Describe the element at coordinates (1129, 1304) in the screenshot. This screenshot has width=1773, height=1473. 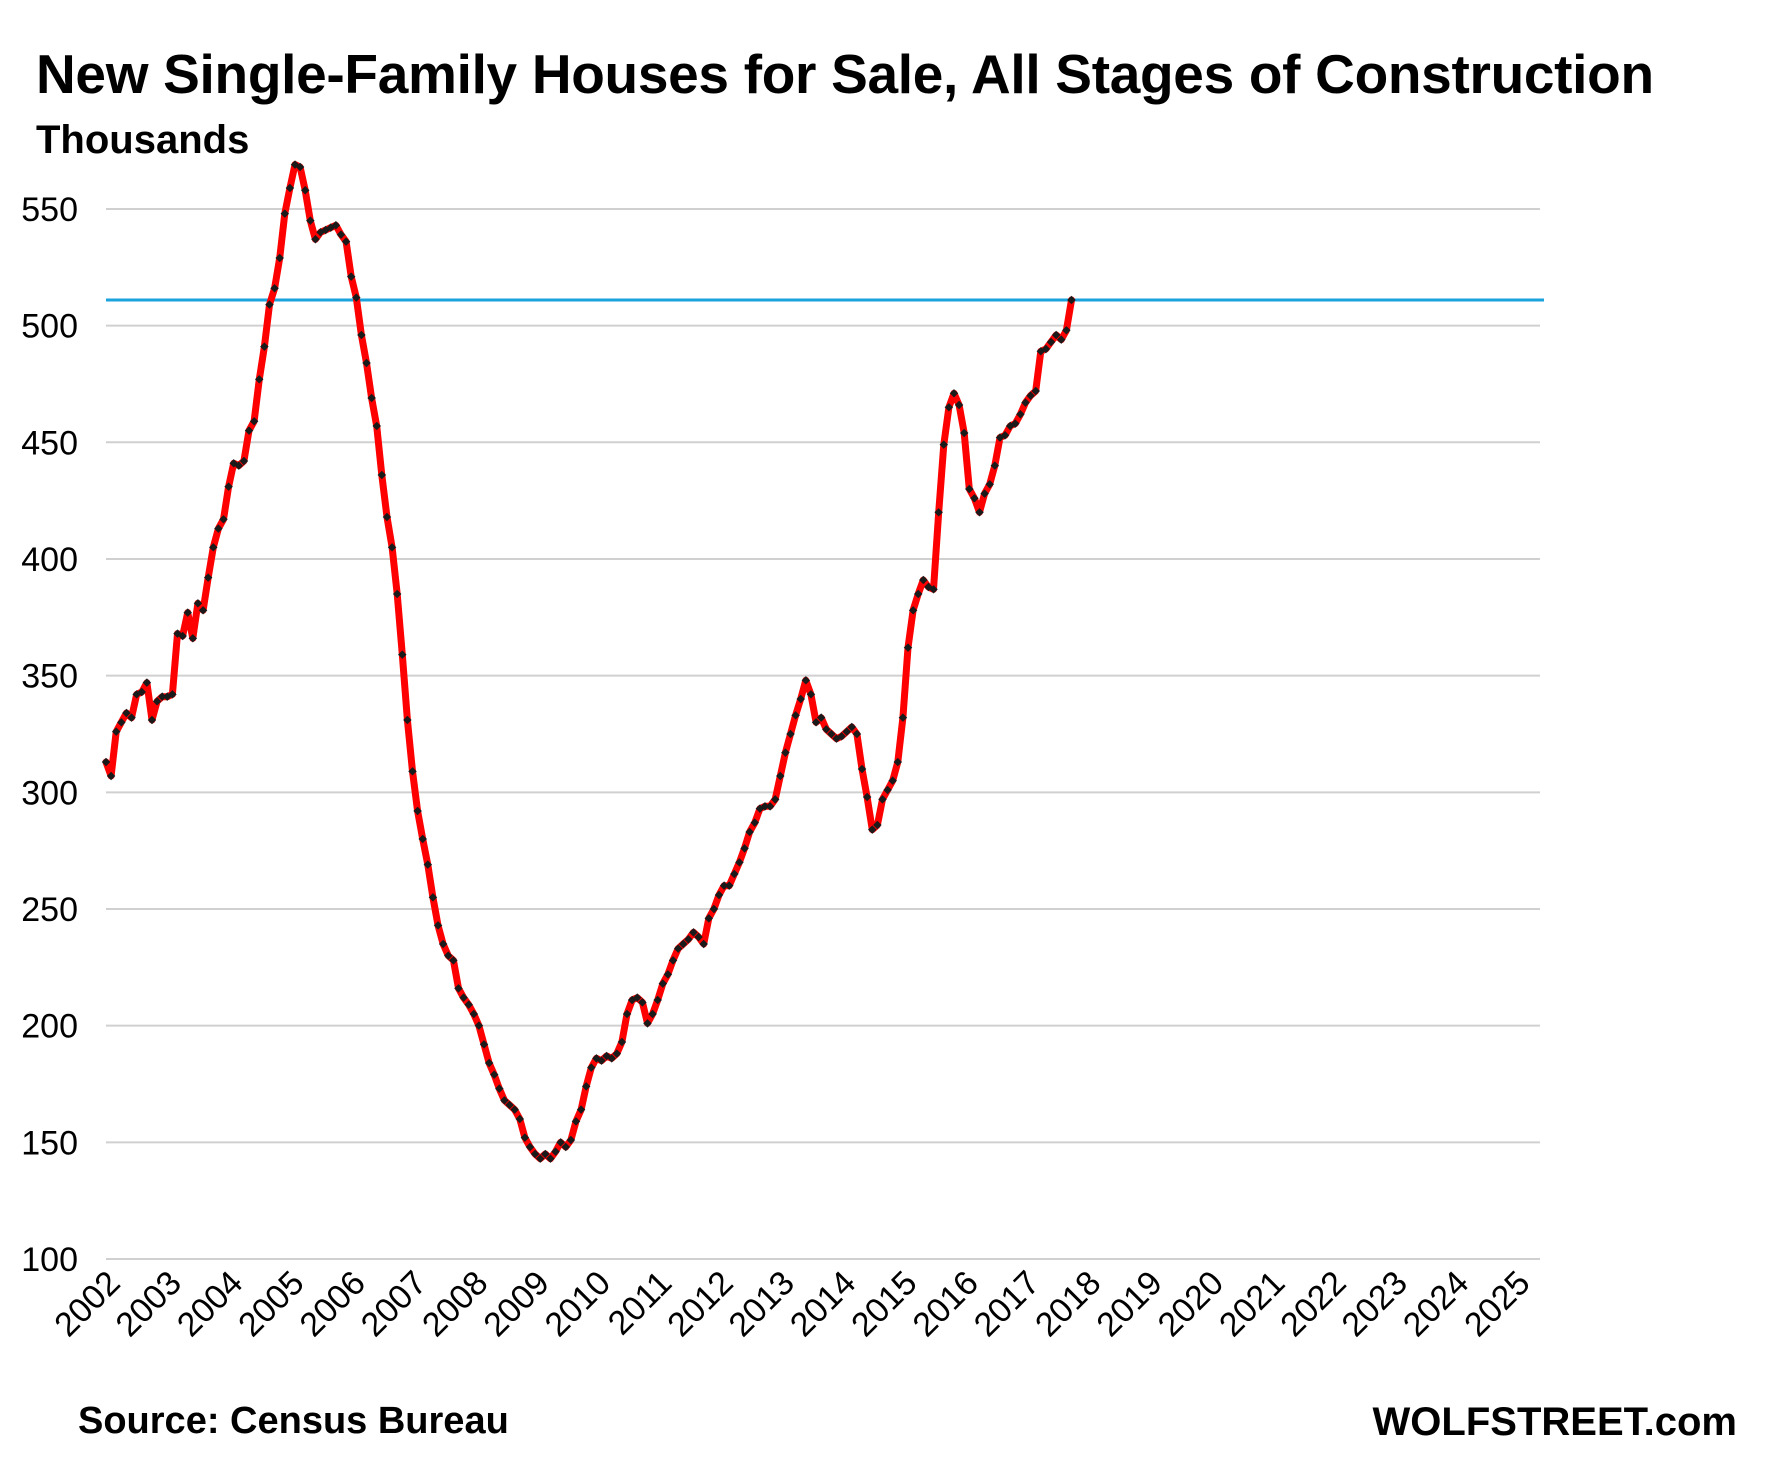
I see `x-tick-label: 2019` at that location.